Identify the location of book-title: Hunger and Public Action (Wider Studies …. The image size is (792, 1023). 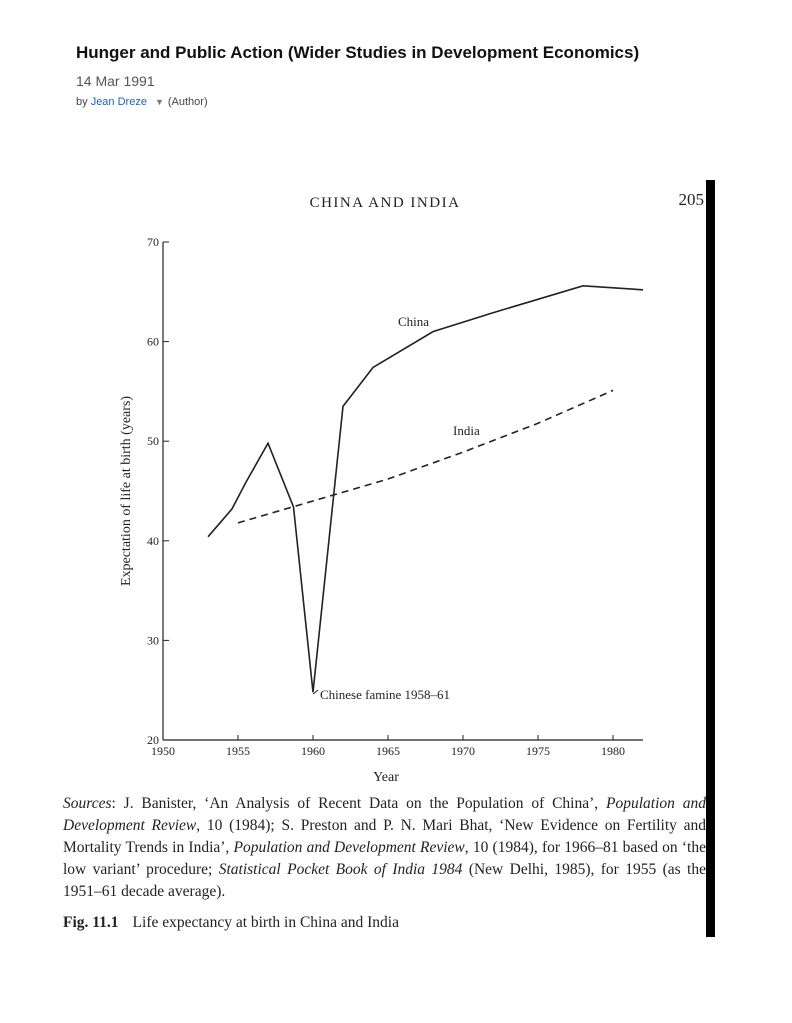
(358, 52).